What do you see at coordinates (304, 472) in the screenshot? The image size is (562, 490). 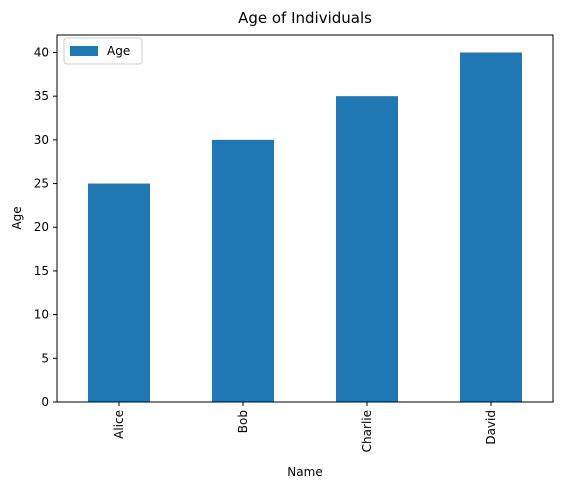 I see `x-axis-label: Name` at bounding box center [304, 472].